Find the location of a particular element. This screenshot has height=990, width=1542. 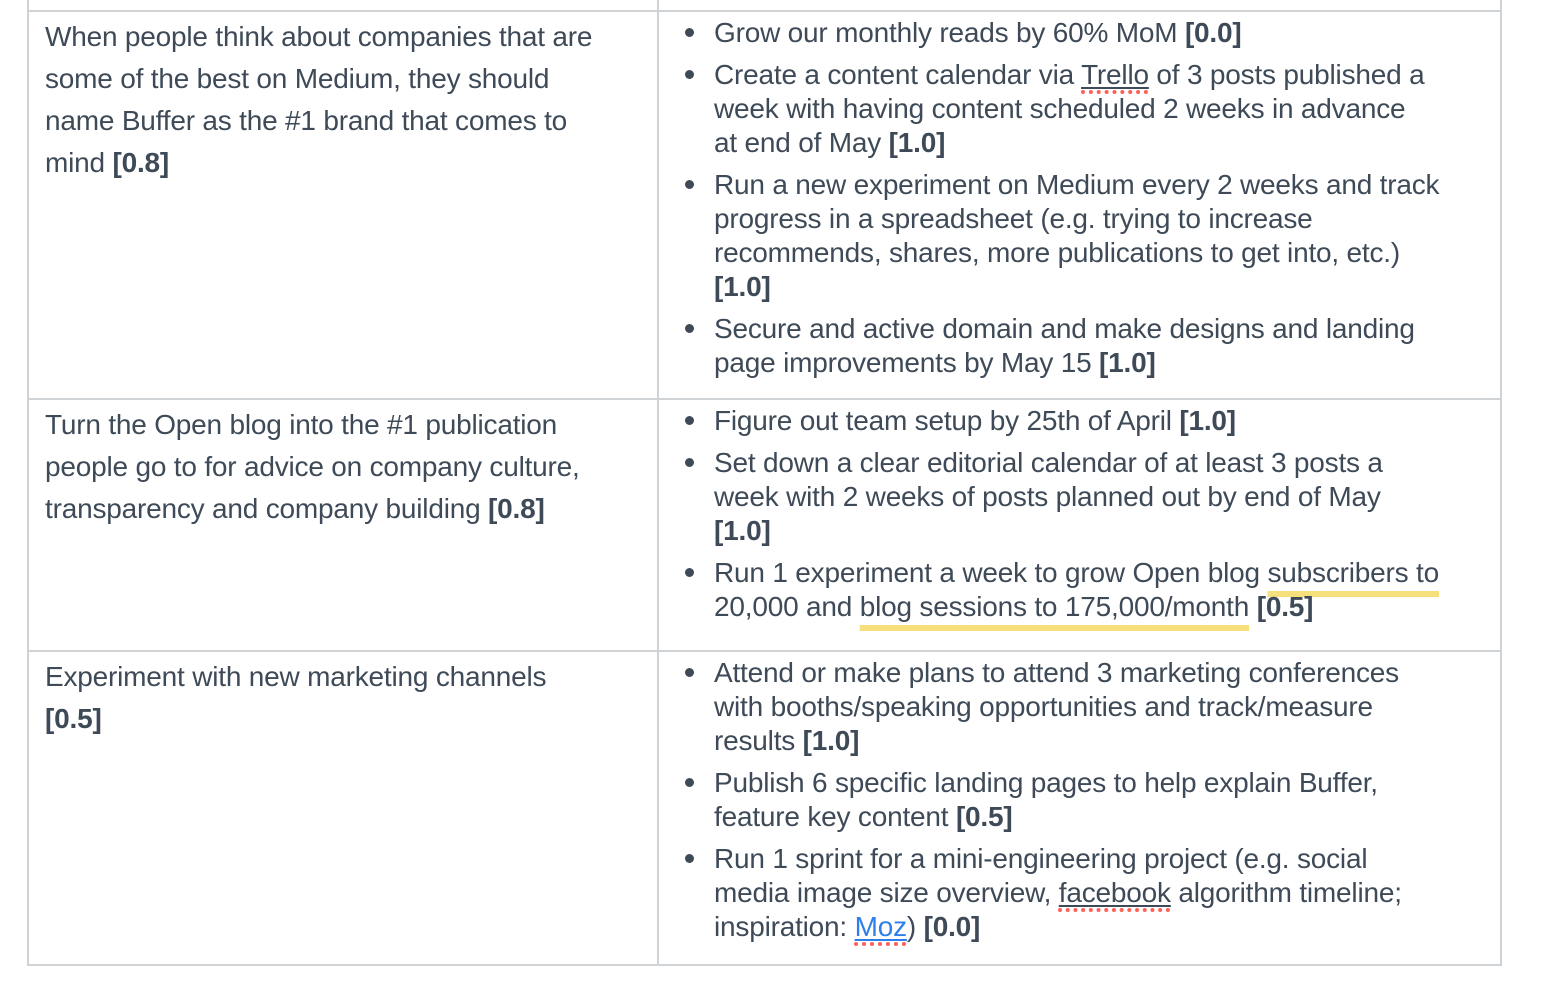

misspelled-word-facebook: facebook is located at coordinates (1115, 892).